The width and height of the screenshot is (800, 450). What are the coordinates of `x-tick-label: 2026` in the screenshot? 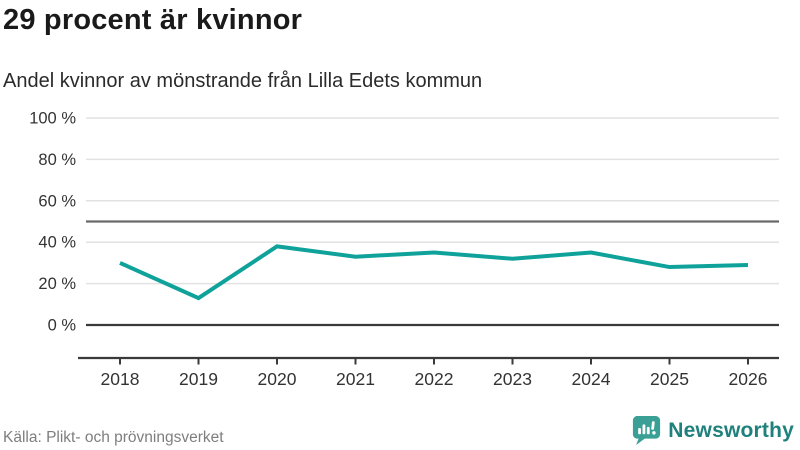 It's located at (748, 379).